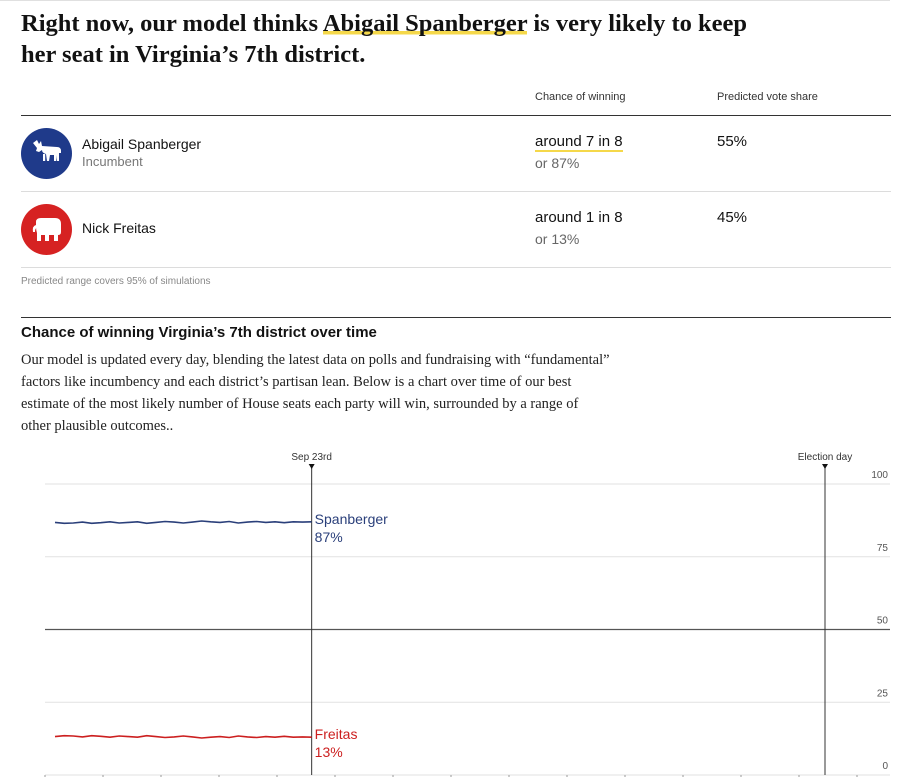 Image resolution: width=910 pixels, height=777 pixels. I want to click on marker-label: Election day, so click(825, 457).